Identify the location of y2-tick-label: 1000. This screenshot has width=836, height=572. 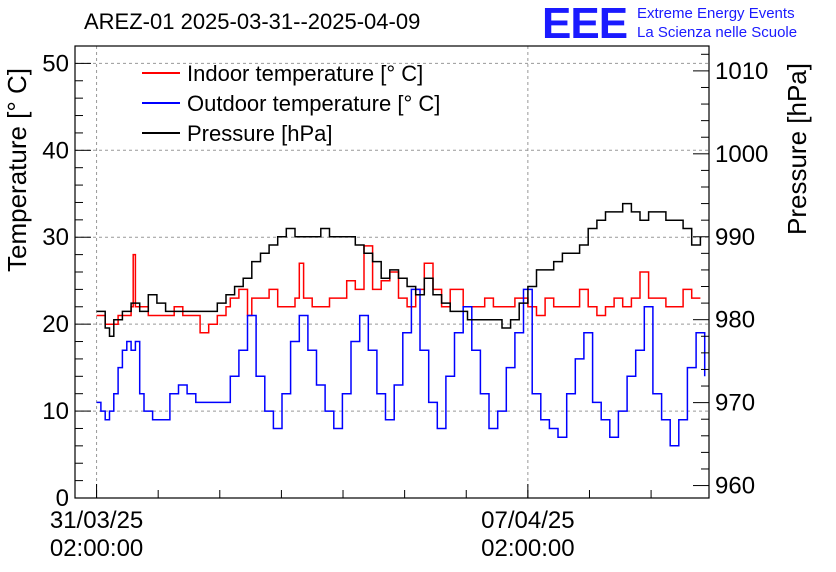
(741, 154).